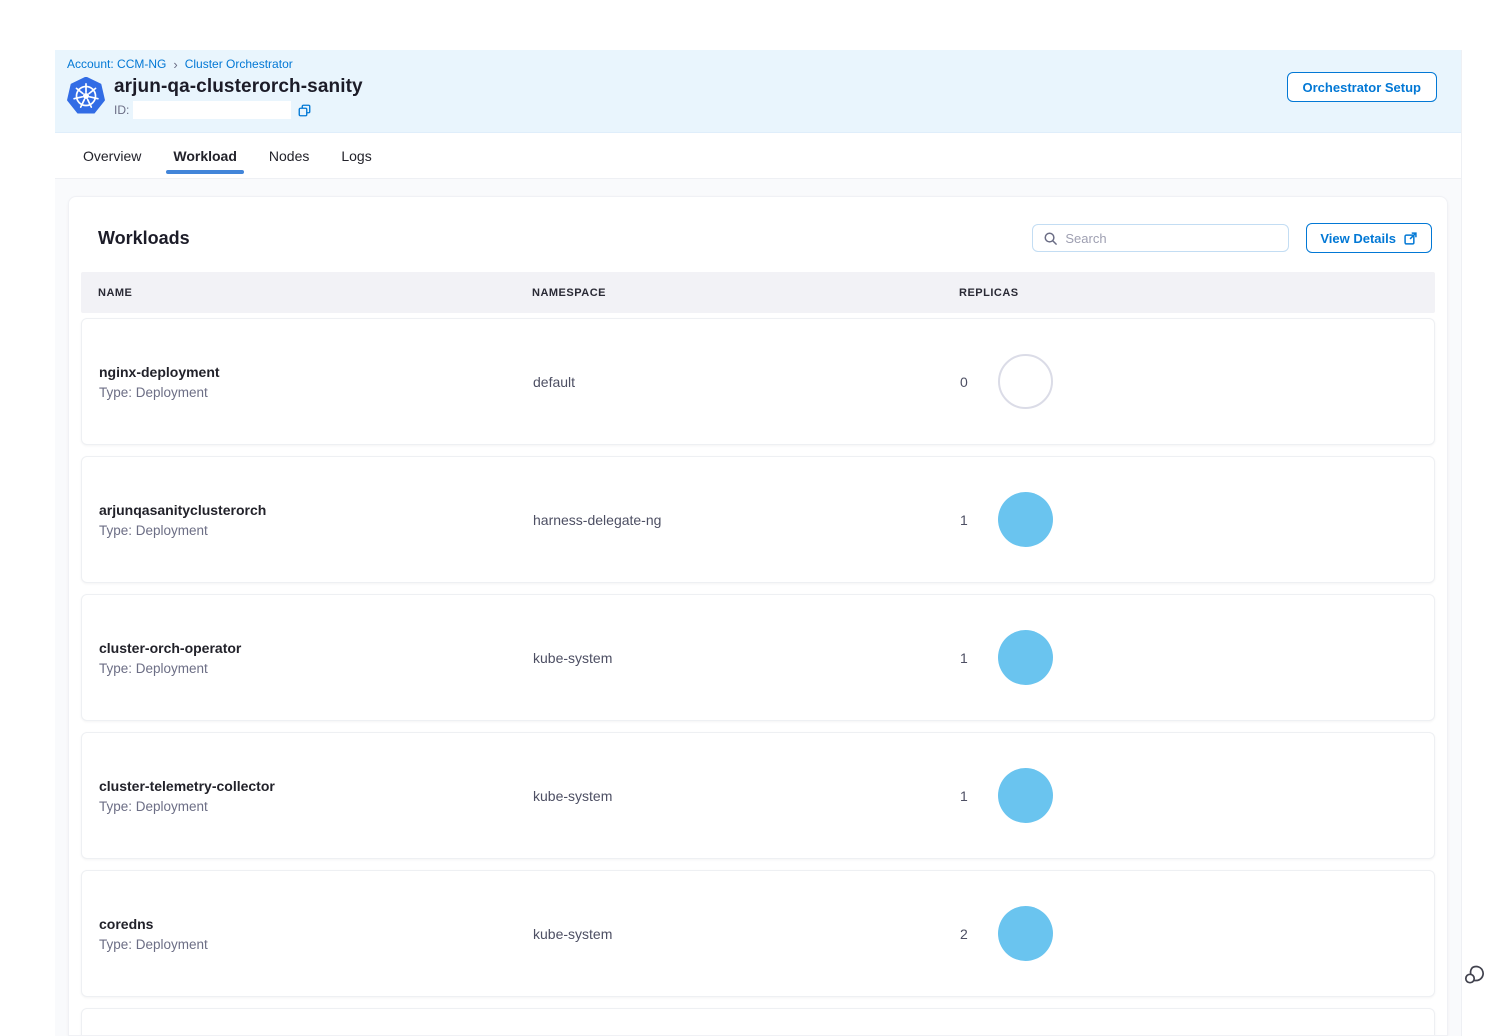  What do you see at coordinates (183, 509) in the screenshot?
I see `workload-name: arjunqasanityclusterorch` at bounding box center [183, 509].